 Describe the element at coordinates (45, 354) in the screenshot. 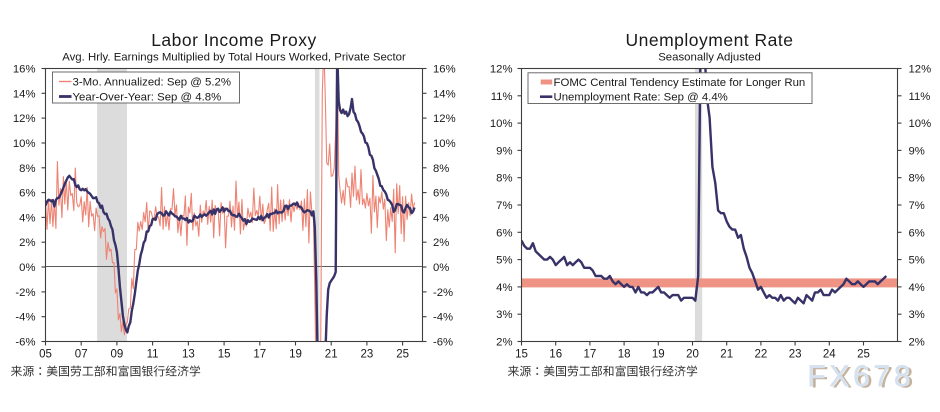

I see `svg-text: 05` at that location.